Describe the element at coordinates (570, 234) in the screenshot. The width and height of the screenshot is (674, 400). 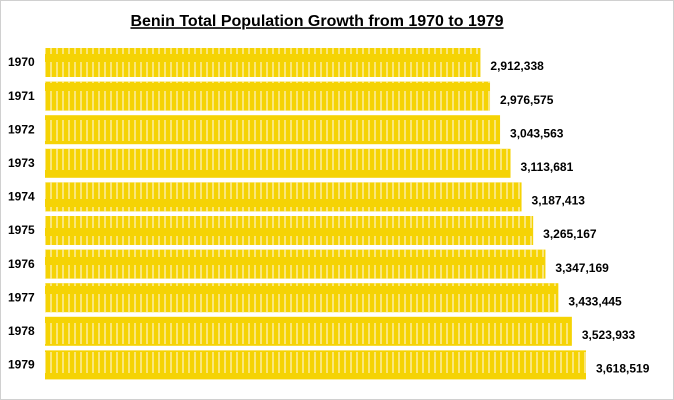
I see `value-label: 3,265,167` at that location.